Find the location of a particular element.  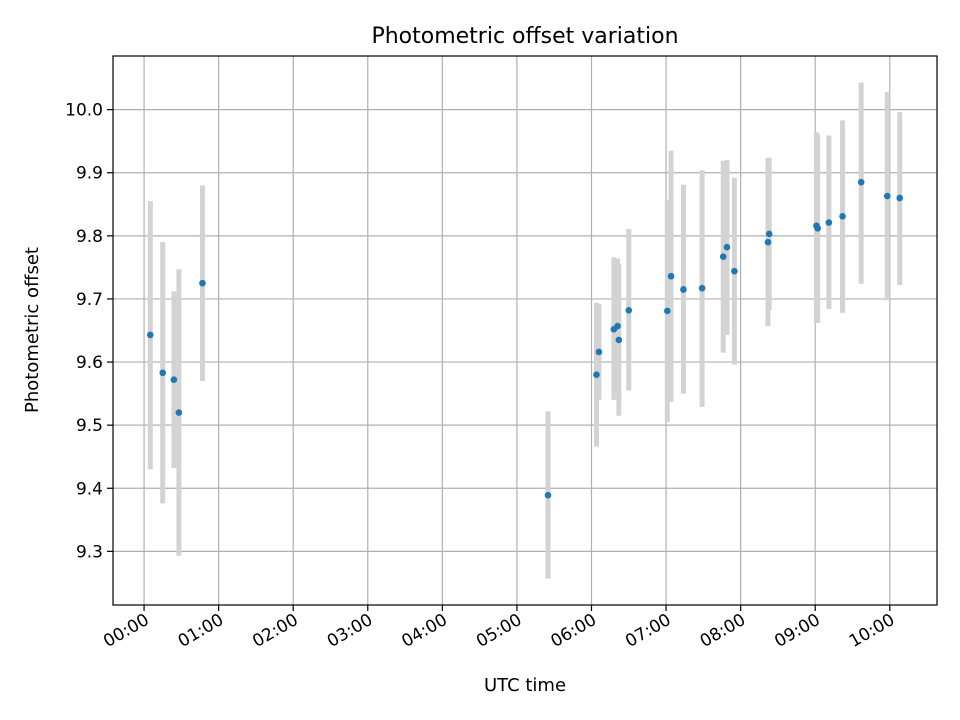

x-tick-label: 01:00 is located at coordinates (201, 631).